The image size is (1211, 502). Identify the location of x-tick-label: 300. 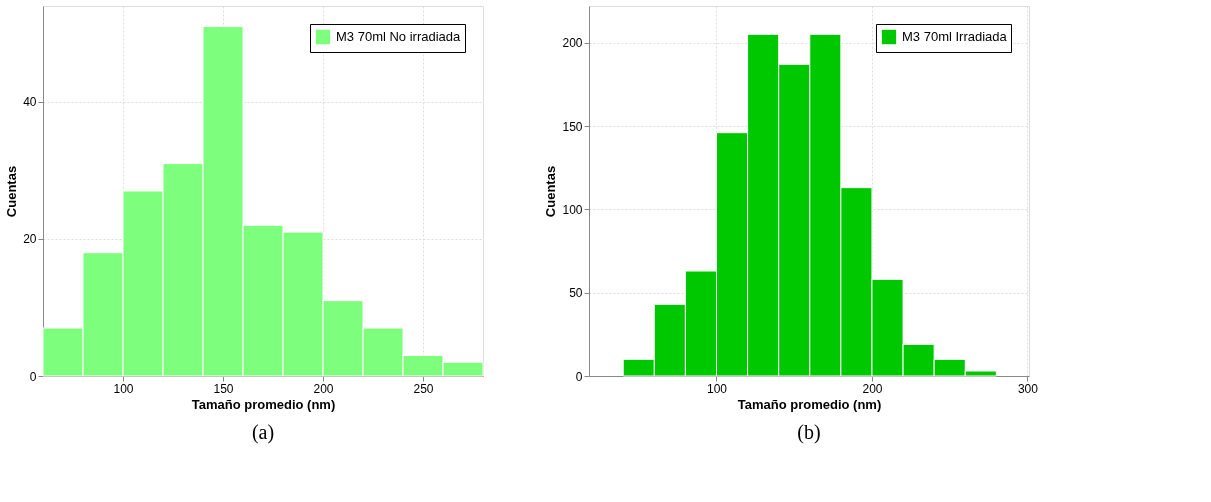
(1028, 388).